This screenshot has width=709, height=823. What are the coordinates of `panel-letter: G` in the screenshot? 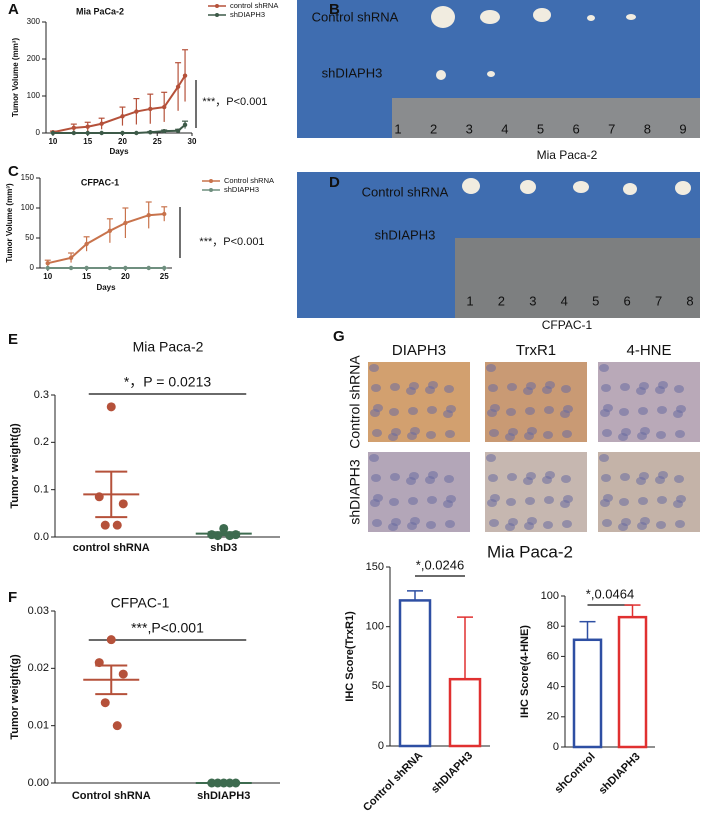 It's located at (339, 336).